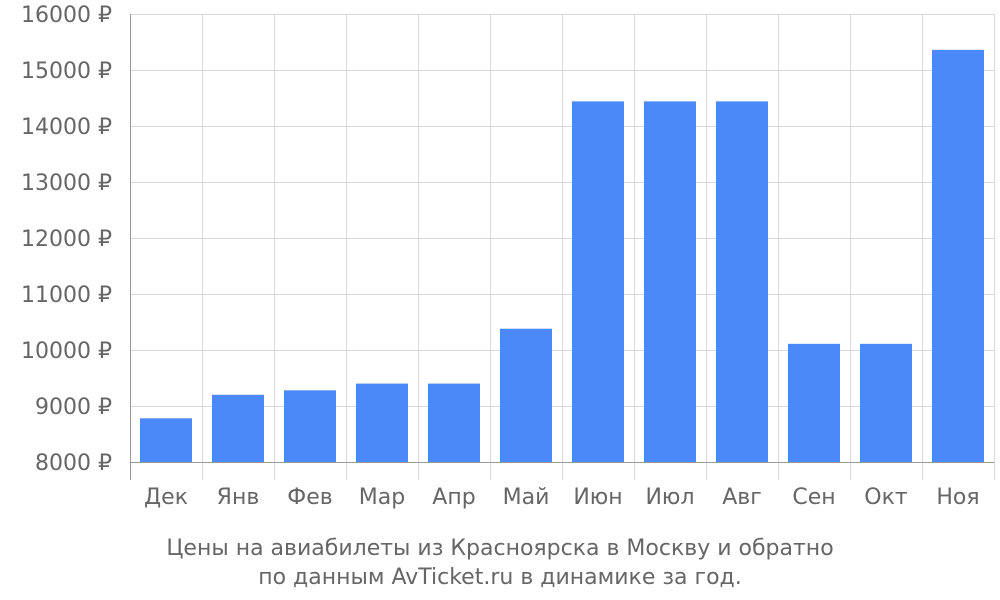  What do you see at coordinates (166, 497) in the screenshot?
I see `x-tick-label: Дек` at bounding box center [166, 497].